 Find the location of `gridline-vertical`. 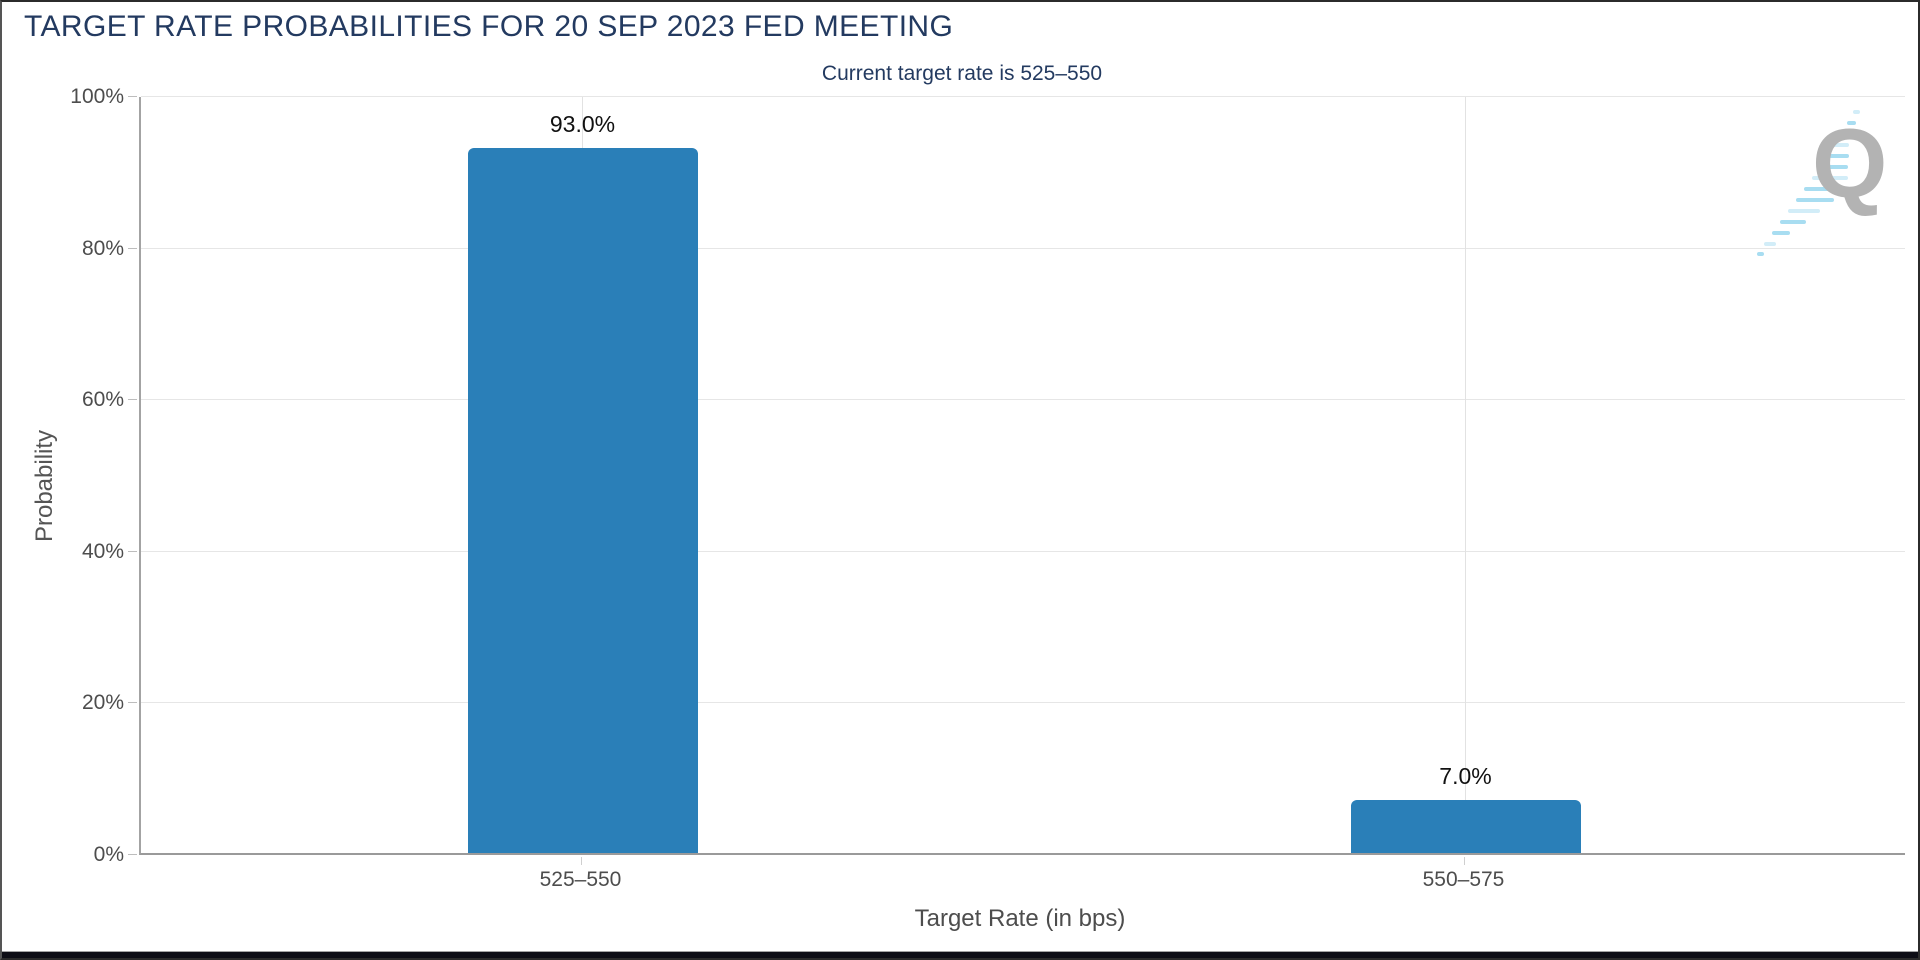

gridline-vertical is located at coordinates (1465, 475).